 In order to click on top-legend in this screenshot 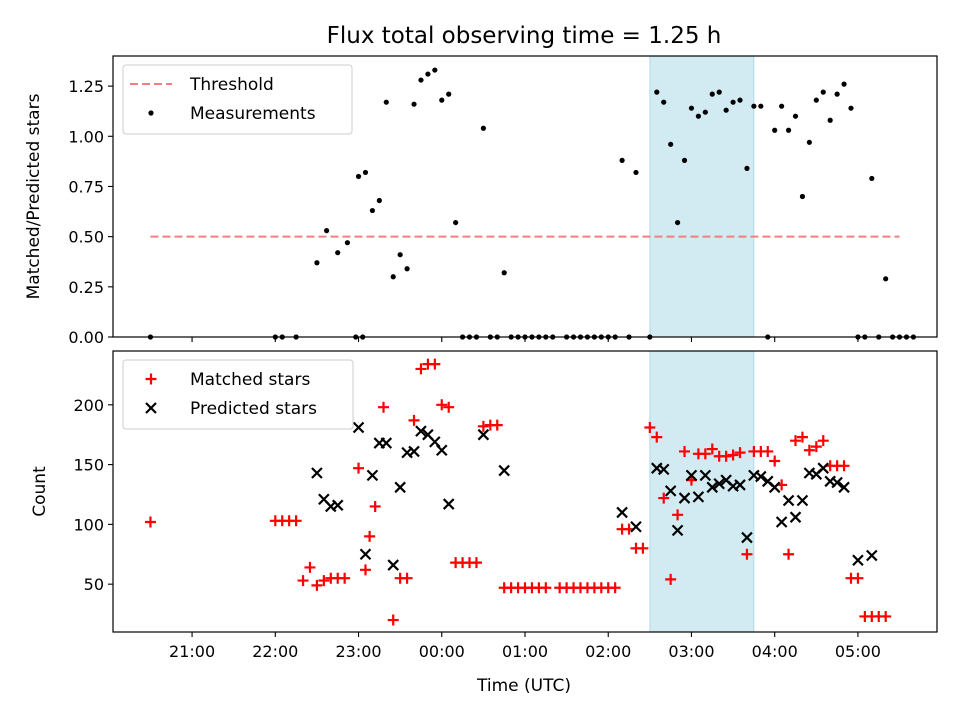, I will do `click(237, 99)`.